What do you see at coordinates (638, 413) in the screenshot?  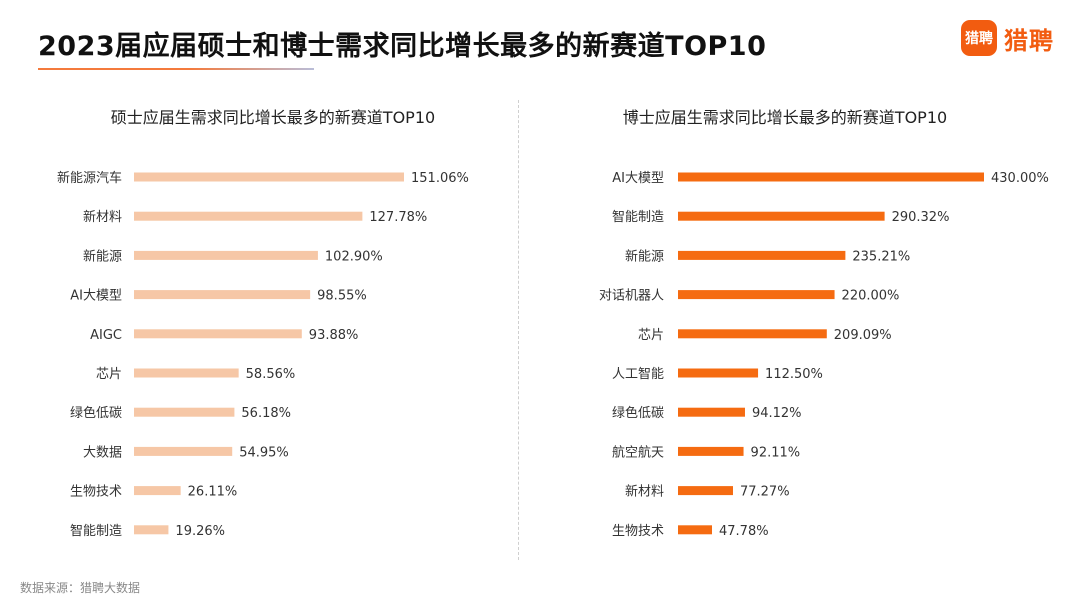 I see `phd-category-label: 绿色低碳` at bounding box center [638, 413].